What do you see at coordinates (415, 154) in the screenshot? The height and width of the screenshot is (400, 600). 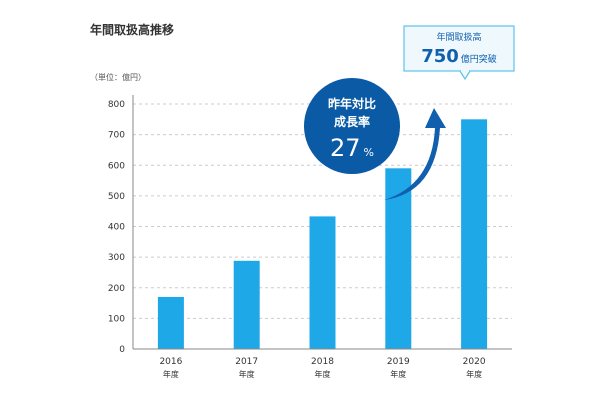 I see `growth-arrow` at bounding box center [415, 154].